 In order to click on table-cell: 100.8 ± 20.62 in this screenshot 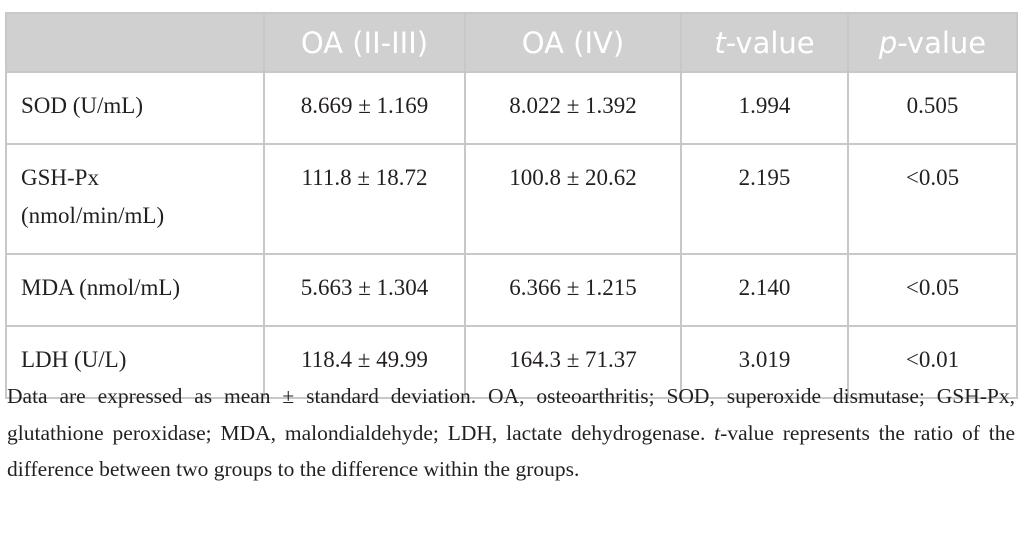, I will do `click(573, 199)`.